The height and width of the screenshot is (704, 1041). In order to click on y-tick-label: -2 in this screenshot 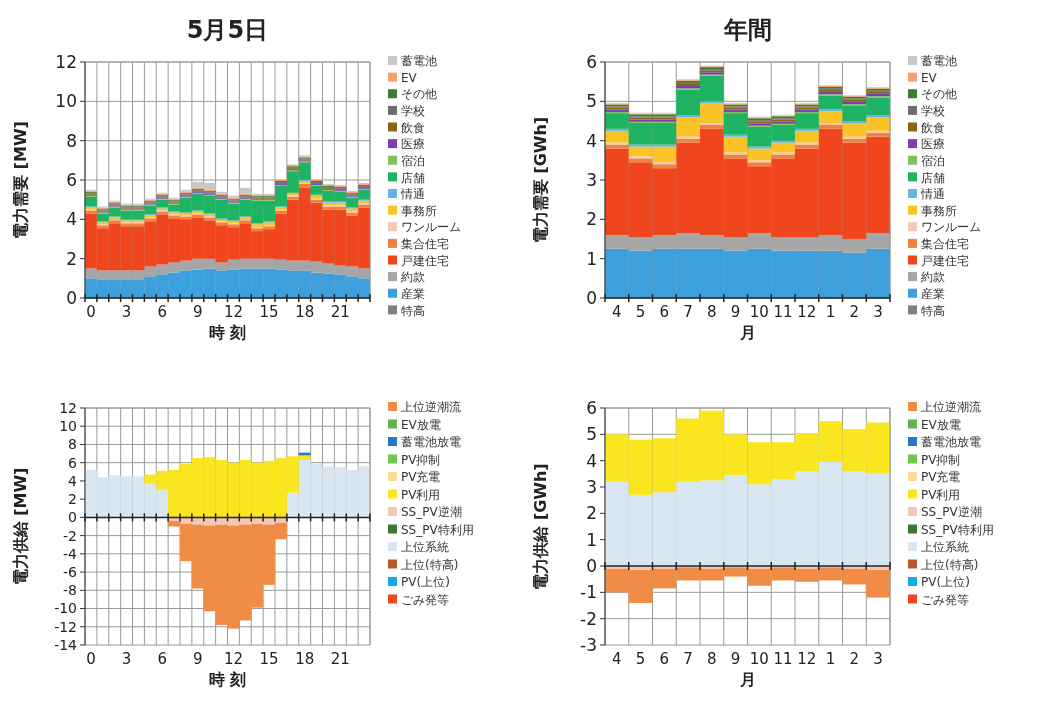, I will do `click(588, 618)`.